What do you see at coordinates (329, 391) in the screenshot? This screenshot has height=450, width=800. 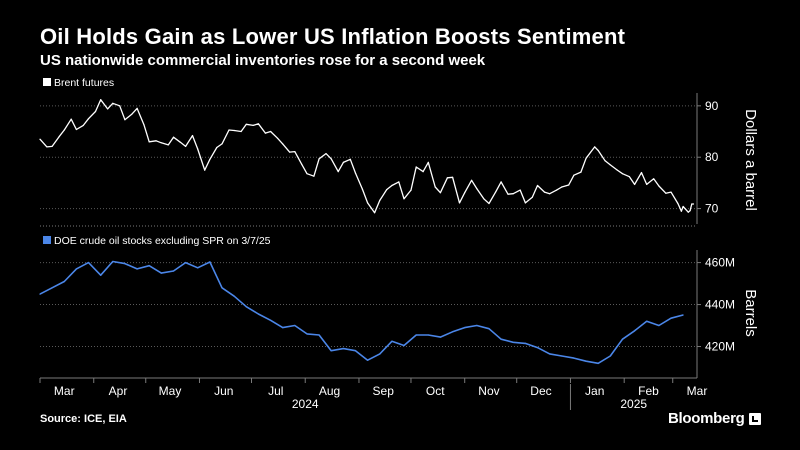 I see `x-tick-label: Aug` at bounding box center [329, 391].